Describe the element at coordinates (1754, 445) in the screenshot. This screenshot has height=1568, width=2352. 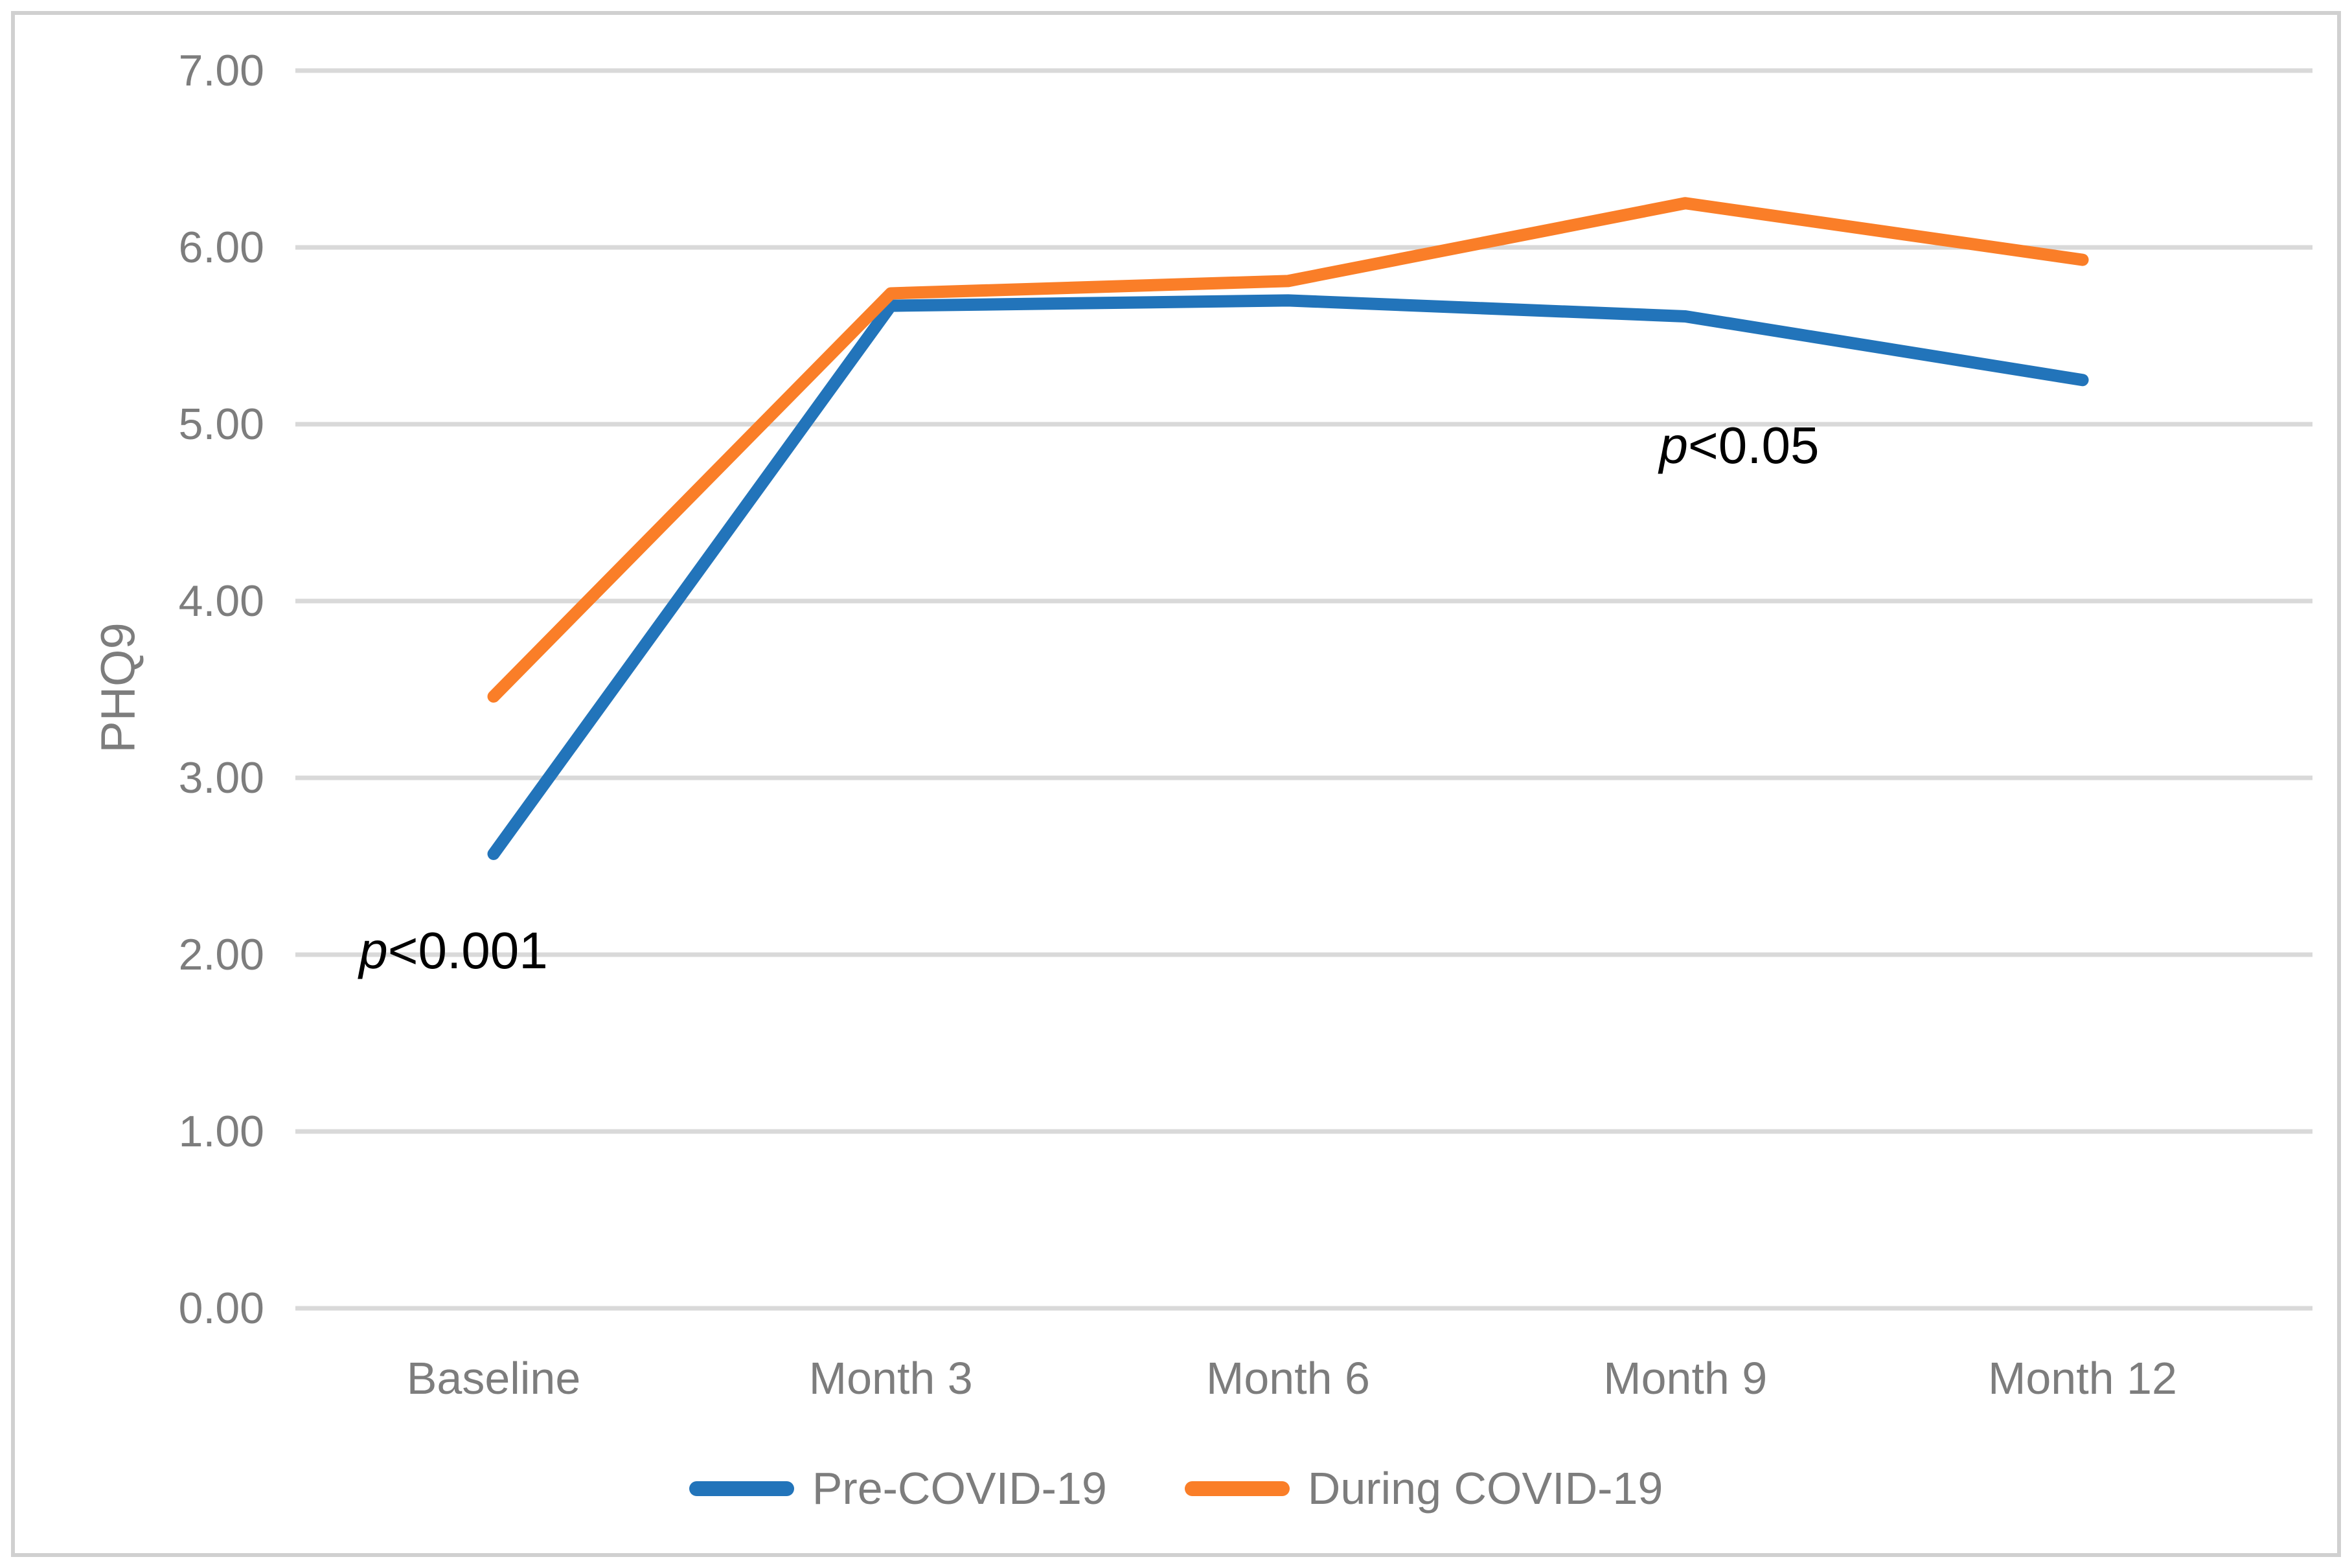
I see `annotation-value: <0.05` at that location.